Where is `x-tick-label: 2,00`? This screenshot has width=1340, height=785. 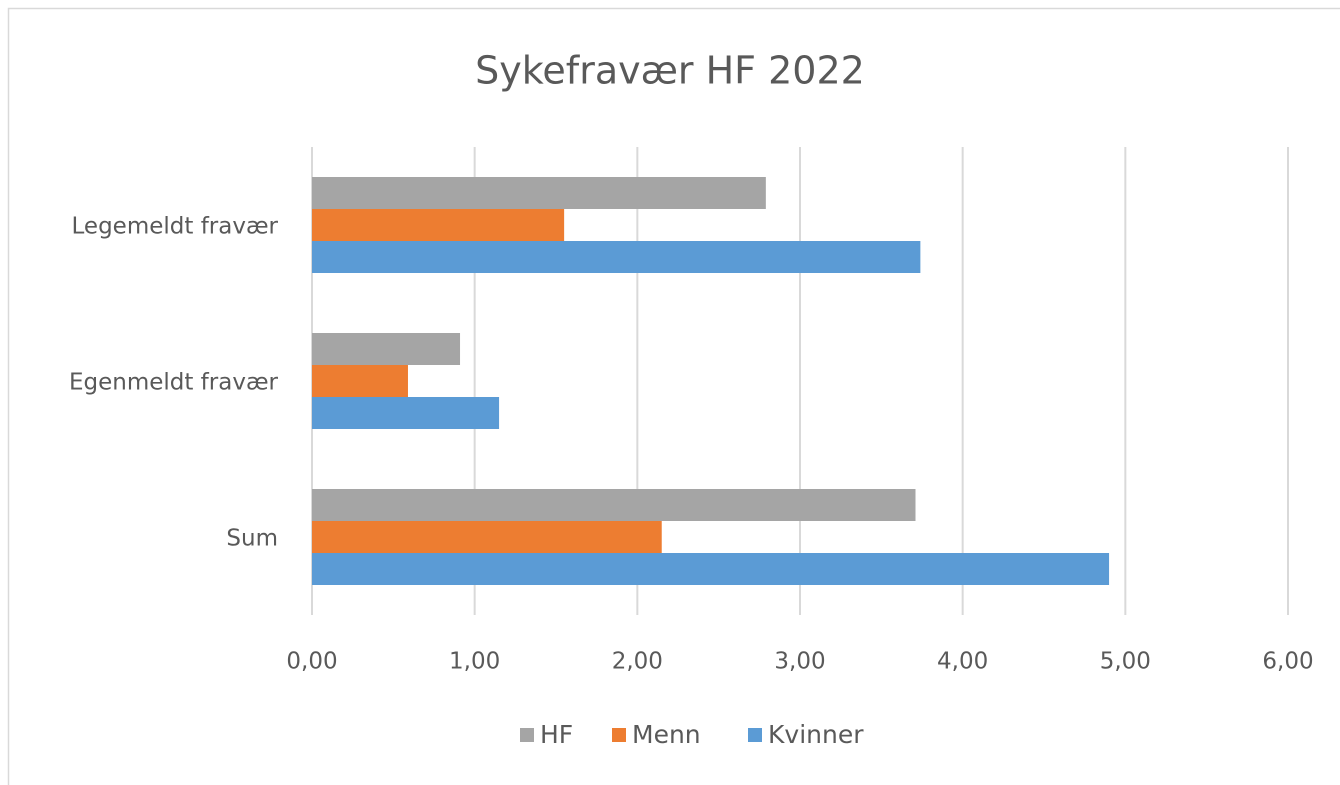
x-tick-label: 2,00 is located at coordinates (637, 662).